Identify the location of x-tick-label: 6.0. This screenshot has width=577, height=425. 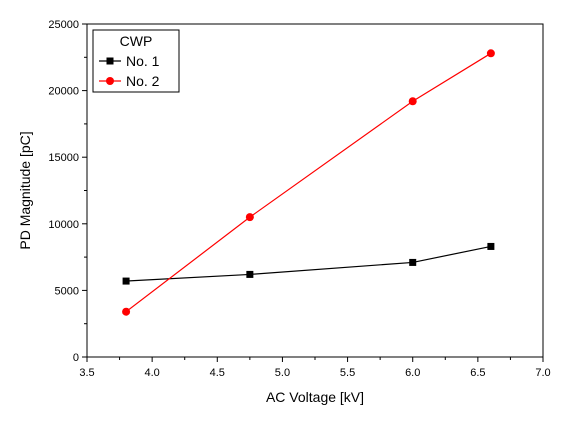
(412, 373).